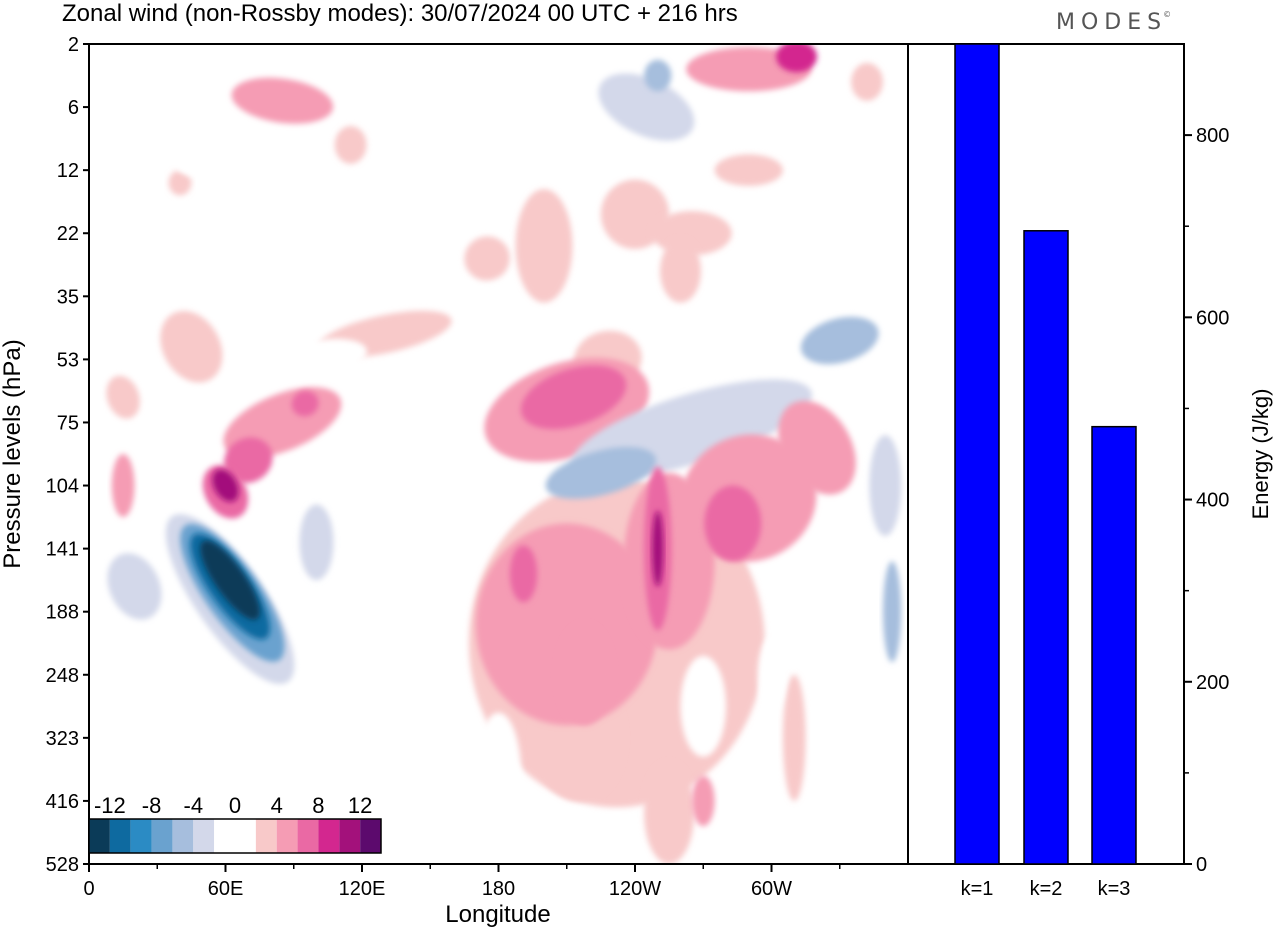 Image resolution: width=1280 pixels, height=930 pixels. What do you see at coordinates (152, 805) in the screenshot?
I see `colorbar-label: -8` at bounding box center [152, 805].